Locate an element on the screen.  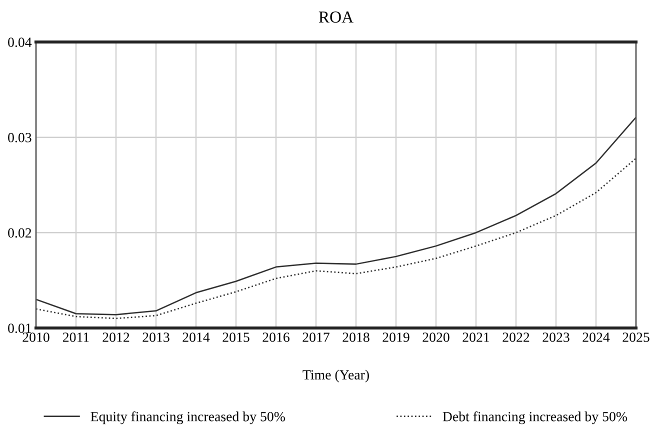
chart-title: ROA is located at coordinates (336, 17).